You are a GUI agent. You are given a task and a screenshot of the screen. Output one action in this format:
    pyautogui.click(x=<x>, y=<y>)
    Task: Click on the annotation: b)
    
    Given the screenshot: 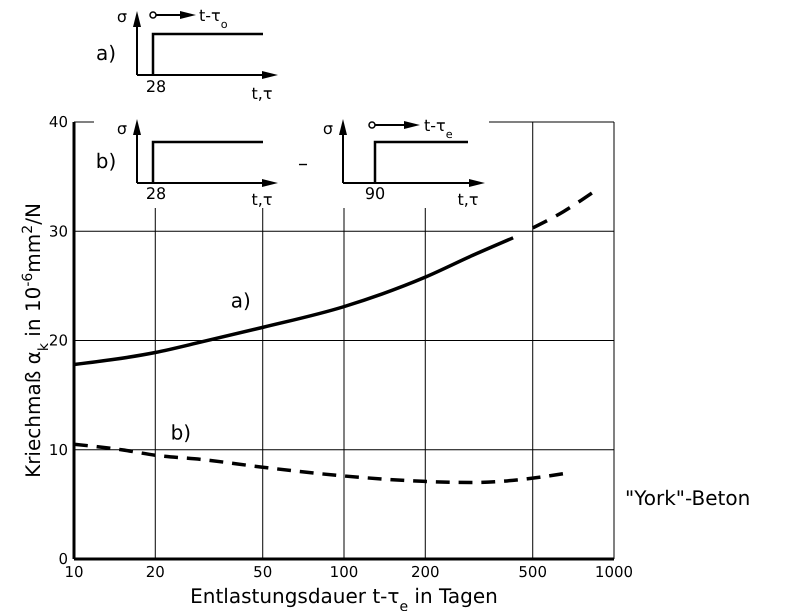 What is the action you would take?
    pyautogui.click(x=106, y=161)
    